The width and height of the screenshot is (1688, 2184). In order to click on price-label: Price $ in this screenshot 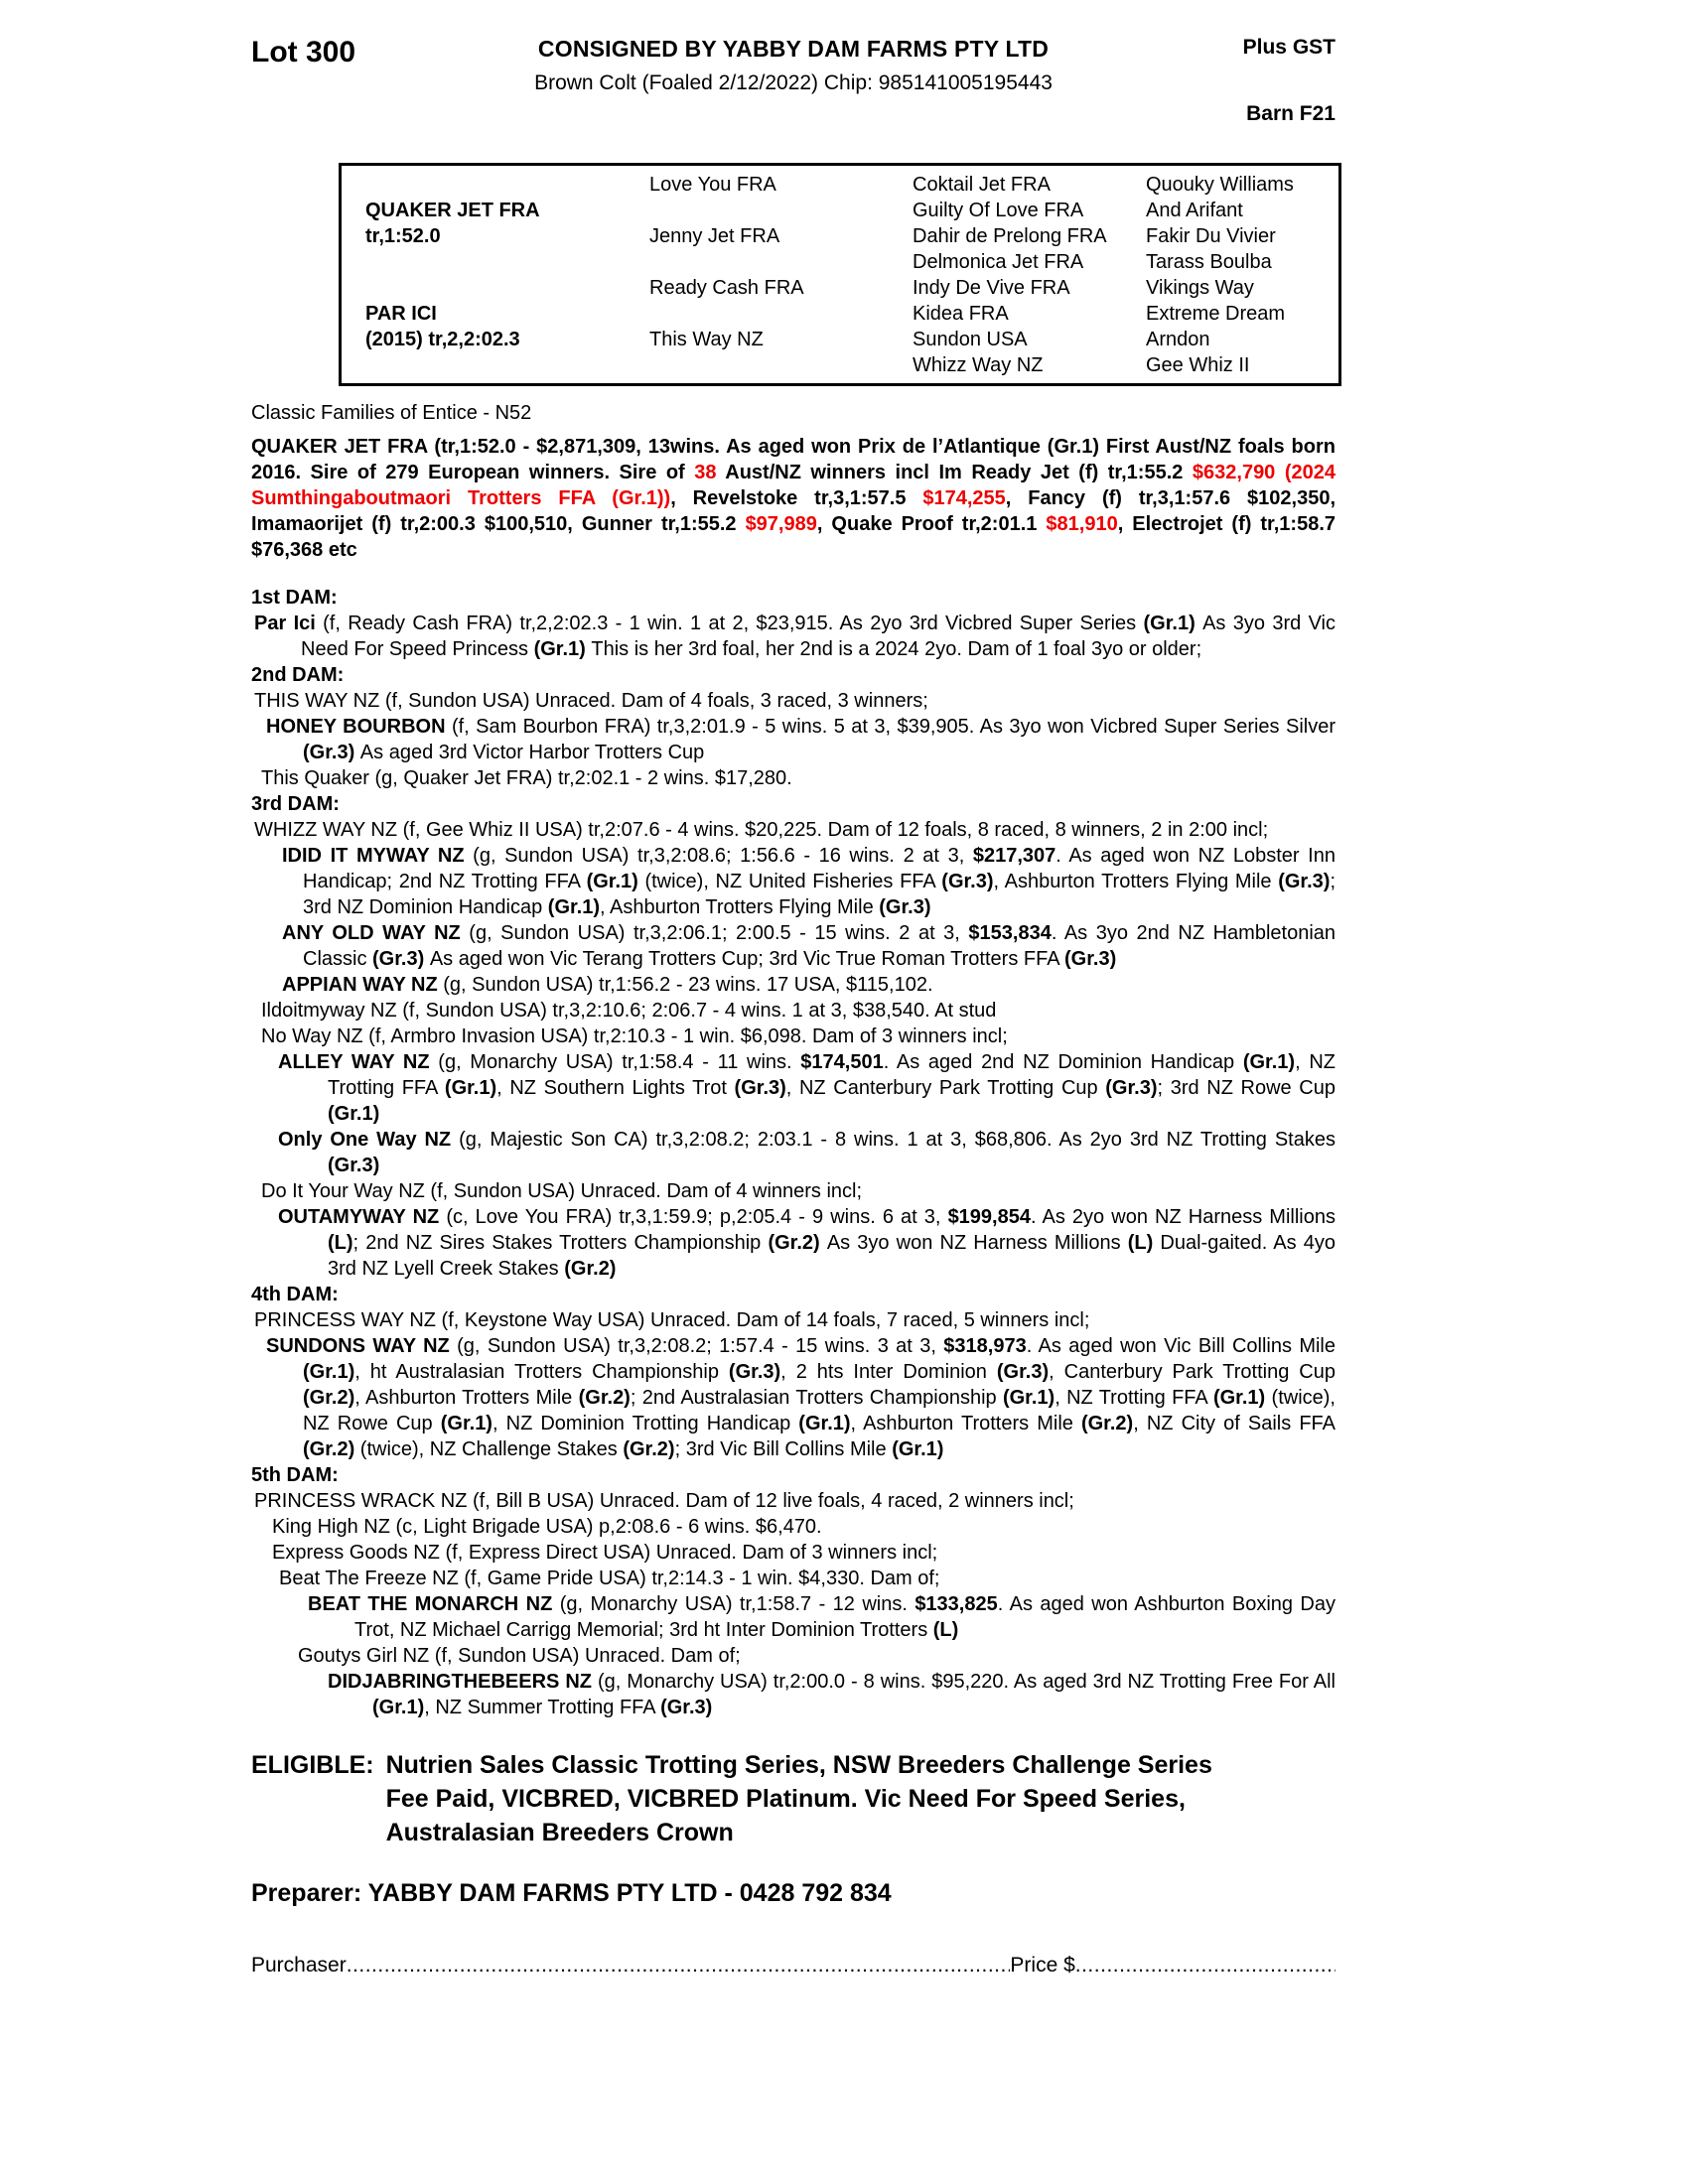, I will do `click(1042, 1965)`.